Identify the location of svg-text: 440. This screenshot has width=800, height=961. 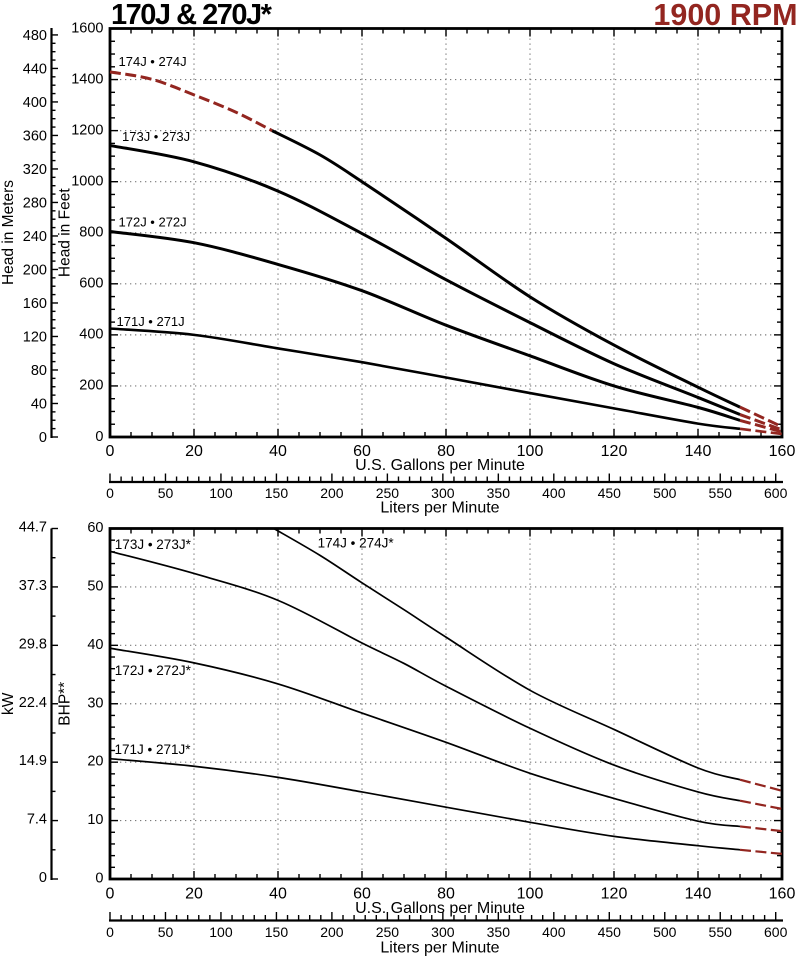
(35, 69).